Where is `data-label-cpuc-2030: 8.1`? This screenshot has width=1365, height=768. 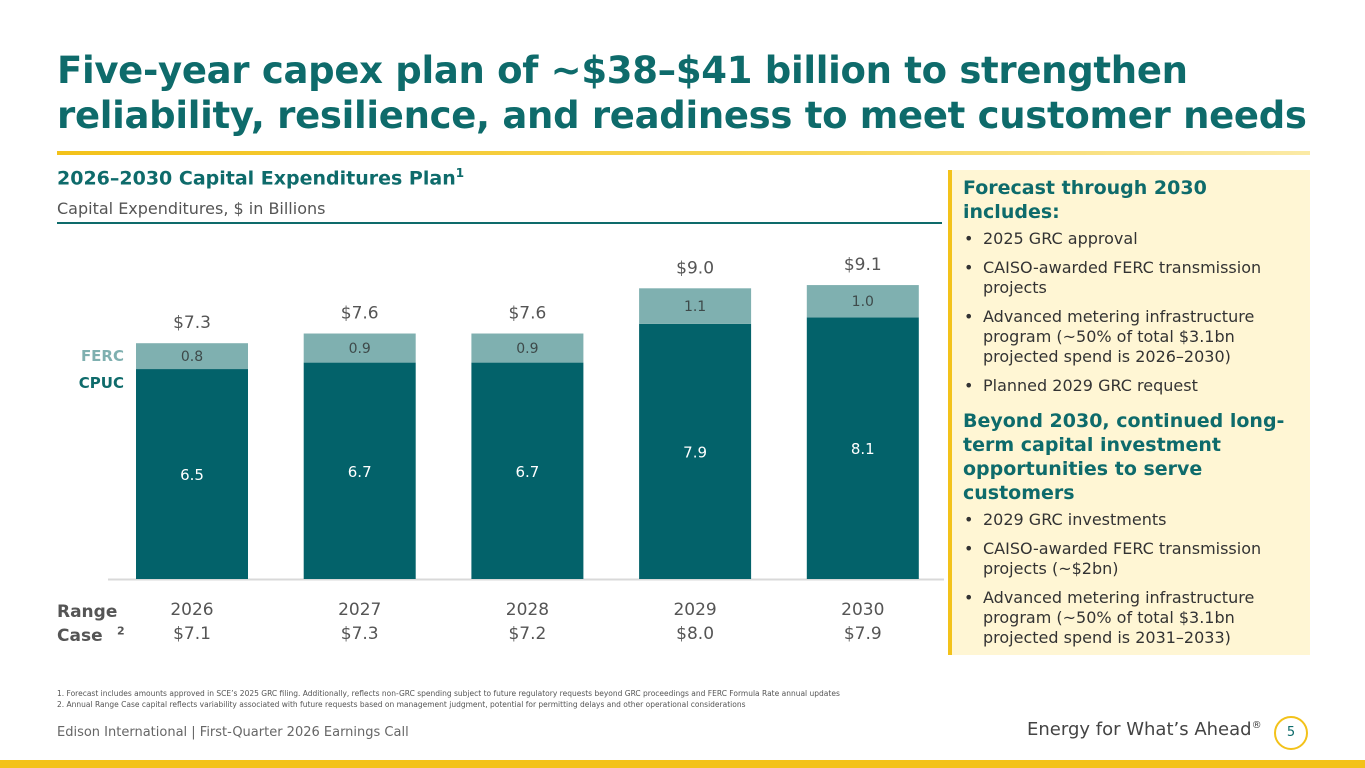
data-label-cpuc-2030: 8.1 is located at coordinates (863, 449).